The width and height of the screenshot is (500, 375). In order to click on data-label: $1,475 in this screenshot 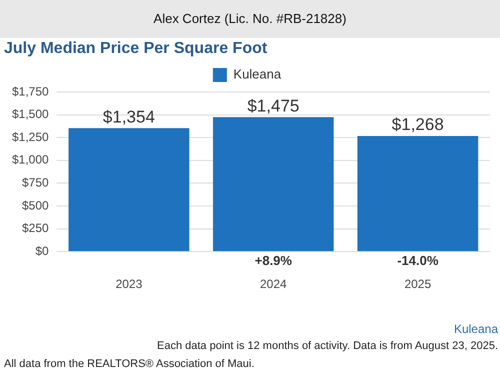, I will do `click(273, 106)`.